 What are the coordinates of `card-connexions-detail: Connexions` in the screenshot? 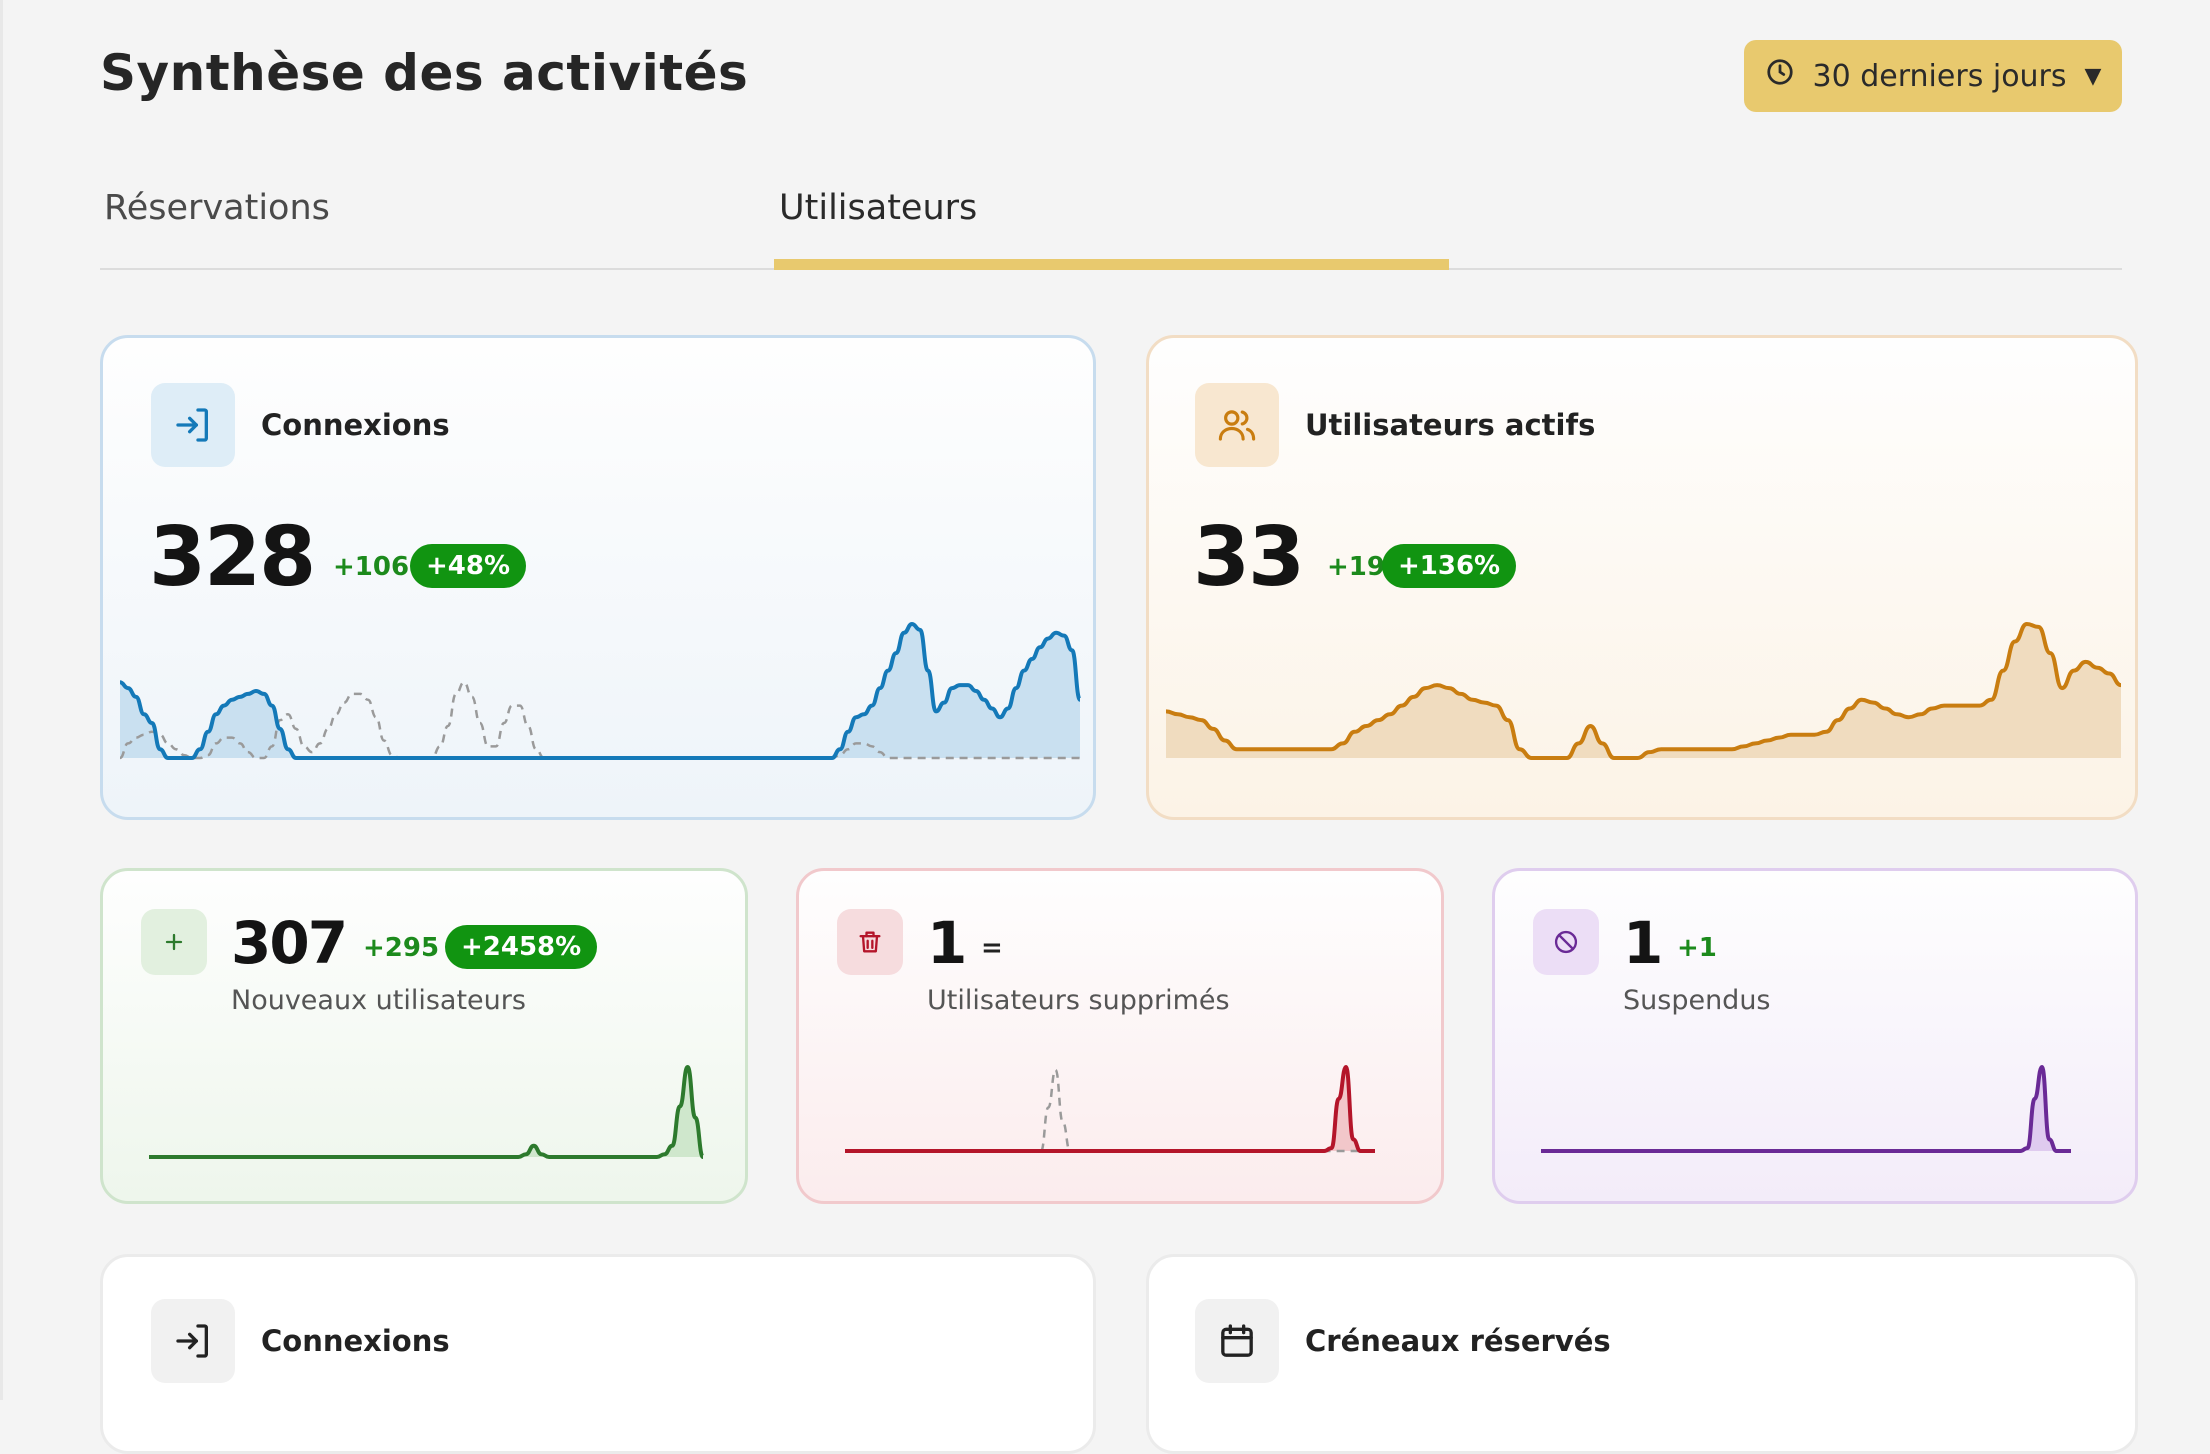 It's located at (598, 1354).